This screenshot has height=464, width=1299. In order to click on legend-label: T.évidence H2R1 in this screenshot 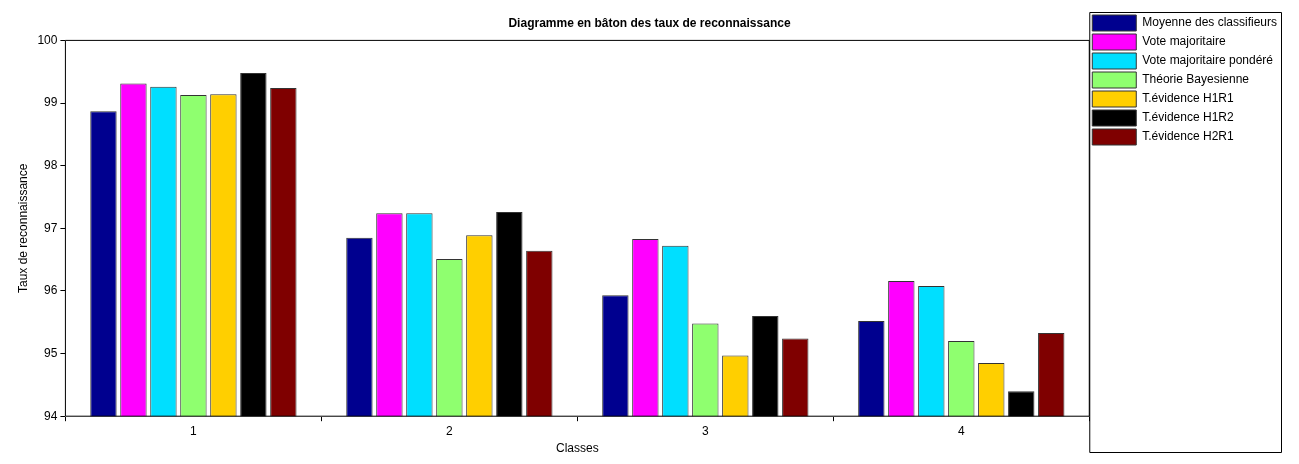, I will do `click(1188, 136)`.